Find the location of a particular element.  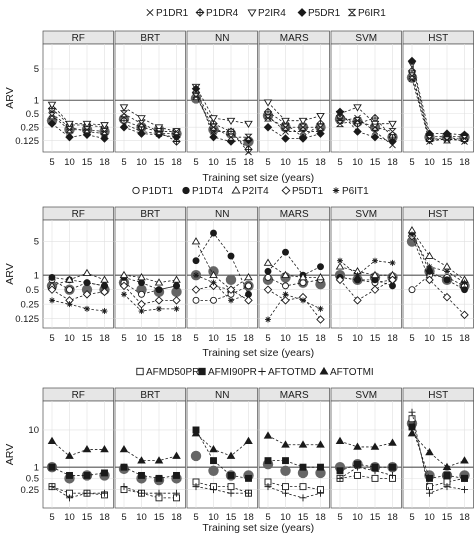

y-axis-title: ARV is located at coordinates (10, 454).